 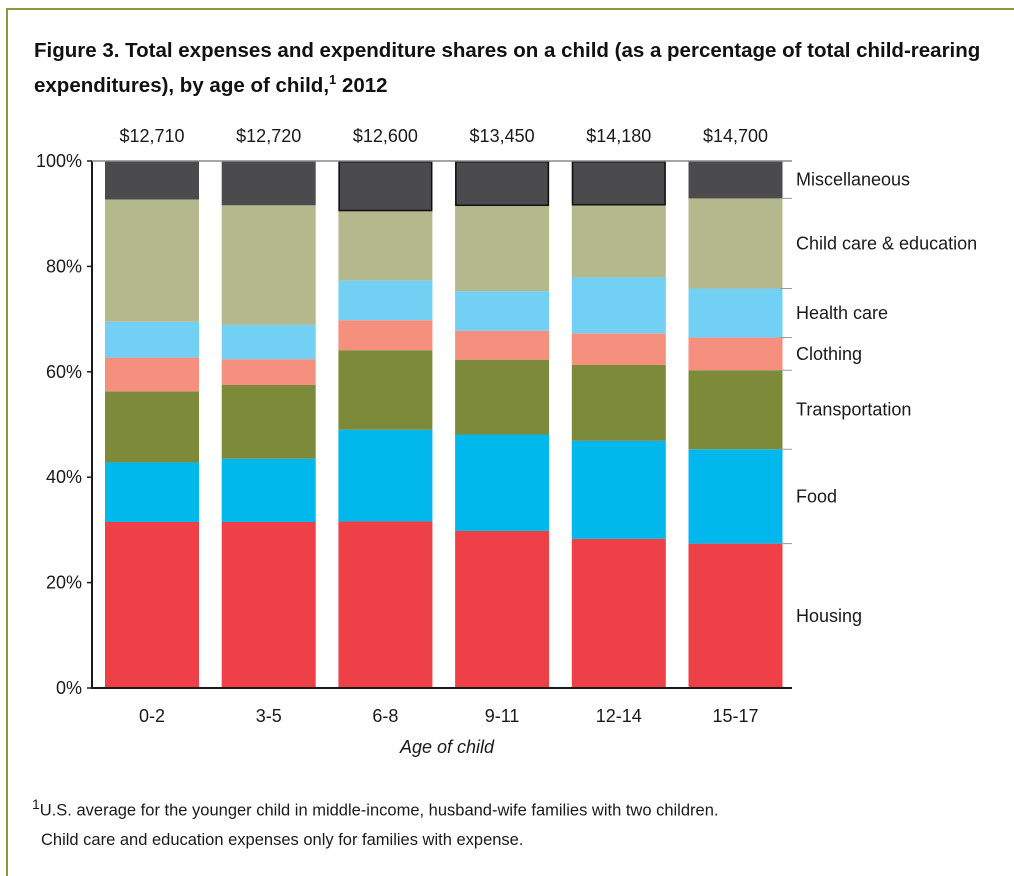 I want to click on title-footnote-marker: 1, so click(x=333, y=79).